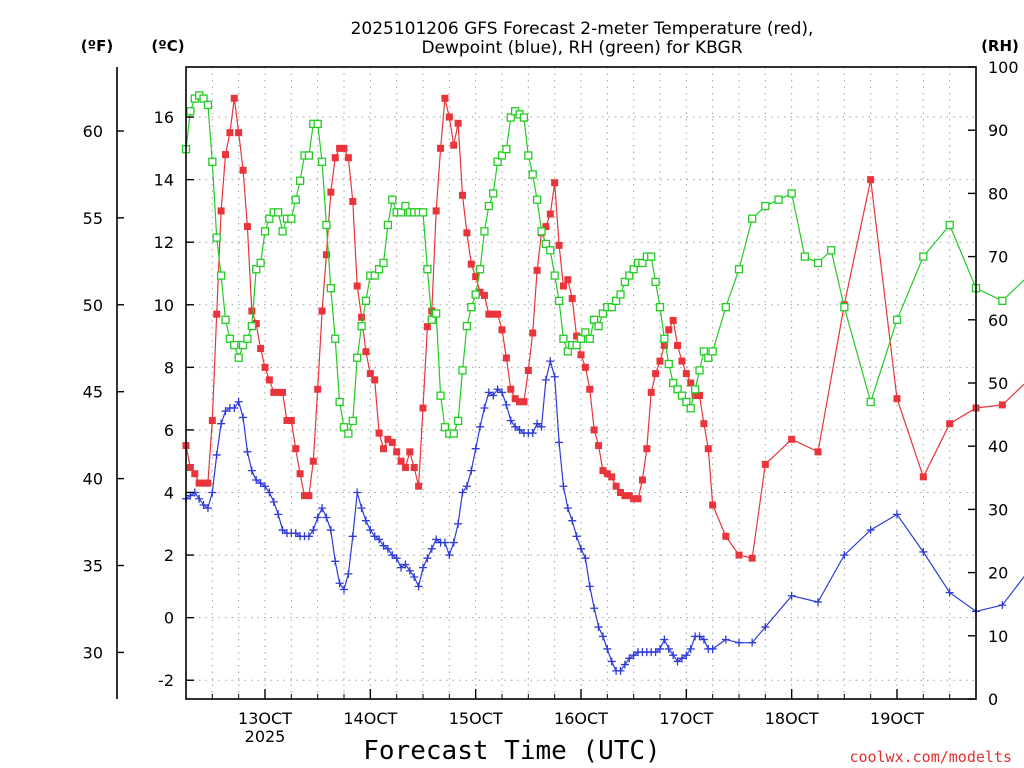 Image resolution: width=1024 pixels, height=768 pixels. What do you see at coordinates (998, 383) in the screenshot?
I see `rh-tick-label: 50` at bounding box center [998, 383].